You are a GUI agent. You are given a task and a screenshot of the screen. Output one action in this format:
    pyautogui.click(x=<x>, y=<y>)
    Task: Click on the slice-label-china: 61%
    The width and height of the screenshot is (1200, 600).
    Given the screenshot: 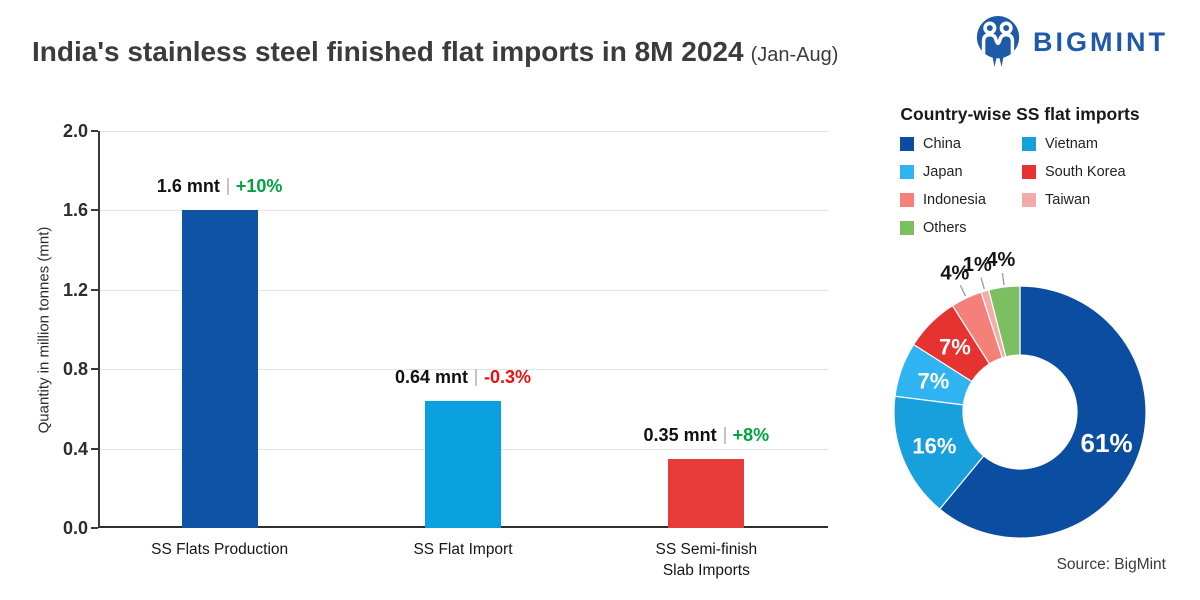 What is the action you would take?
    pyautogui.click(x=1107, y=443)
    